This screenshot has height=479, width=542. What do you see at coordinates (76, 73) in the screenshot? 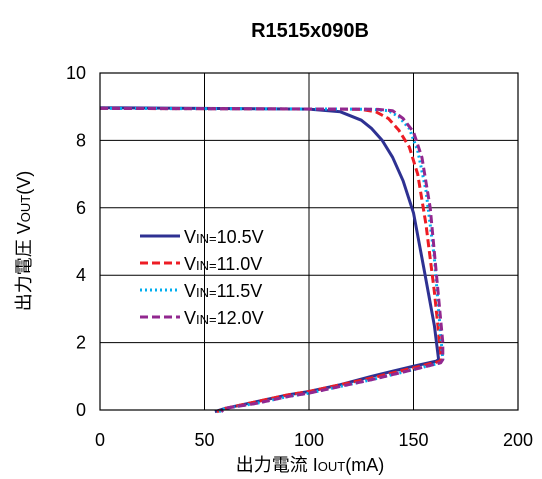
I see `y-tick-label: 10` at bounding box center [76, 73].